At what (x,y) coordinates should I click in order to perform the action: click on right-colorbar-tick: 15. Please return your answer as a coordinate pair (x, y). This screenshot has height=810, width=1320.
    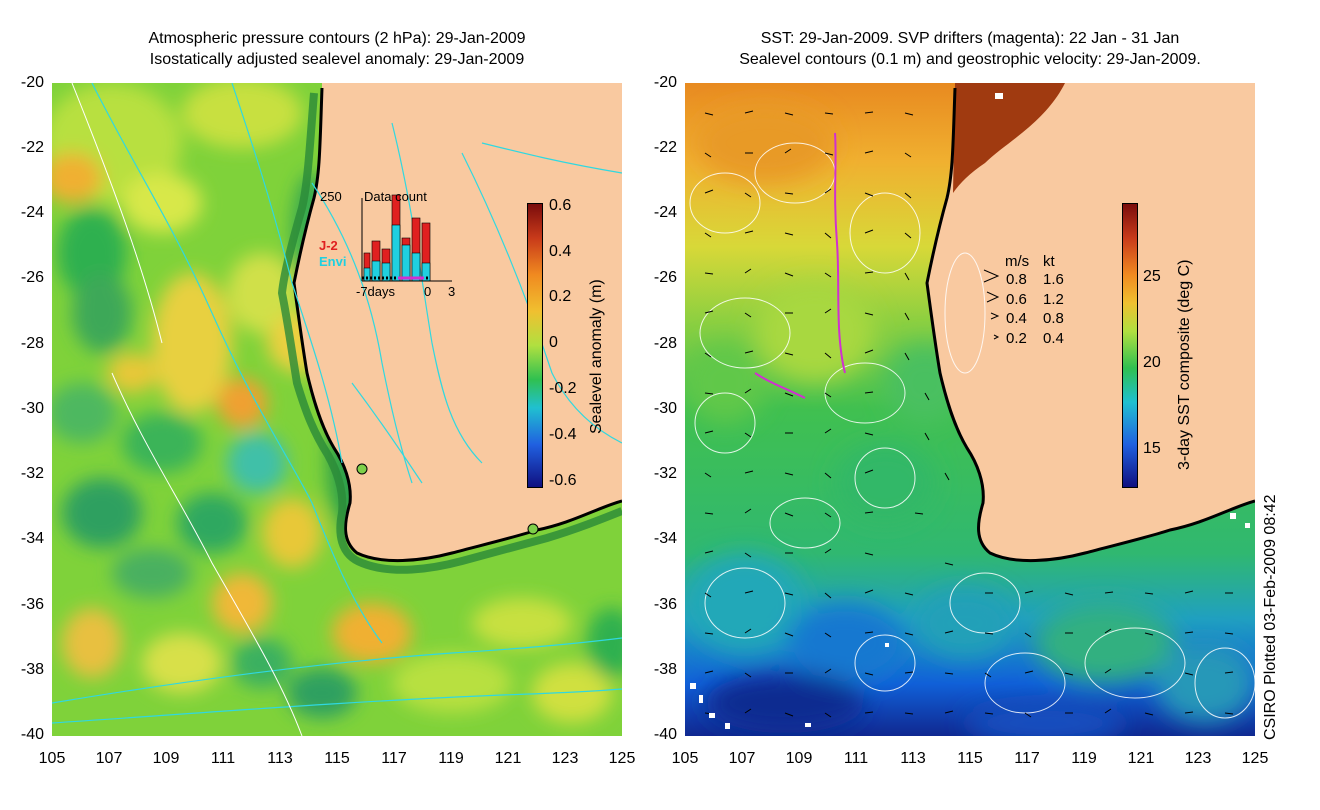
    Looking at the image, I should click on (1152, 448).